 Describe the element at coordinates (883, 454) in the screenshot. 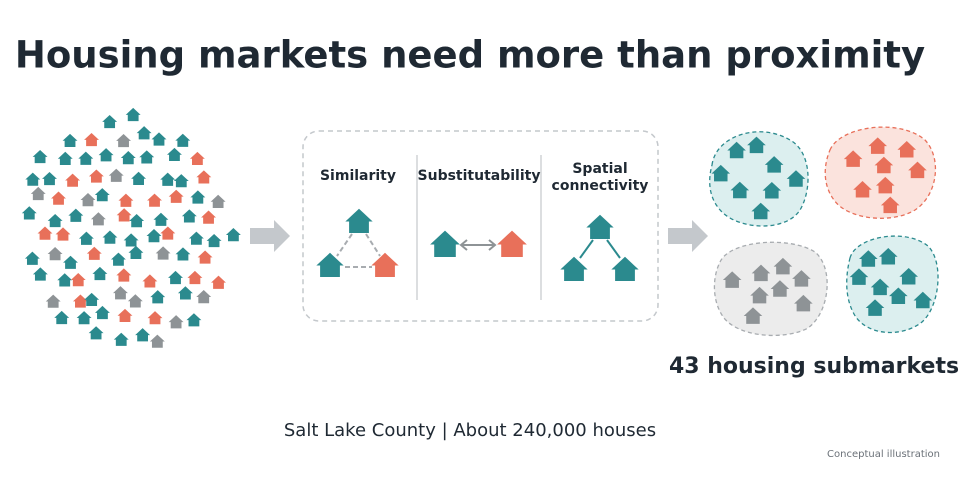

I see `note: Conceptual illustration` at that location.